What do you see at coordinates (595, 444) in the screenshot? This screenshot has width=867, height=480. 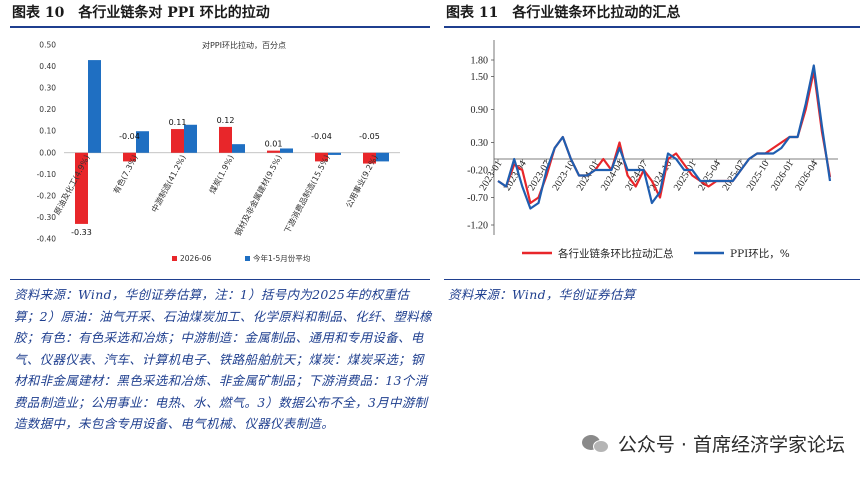 I see `wechat-icon` at bounding box center [595, 444].